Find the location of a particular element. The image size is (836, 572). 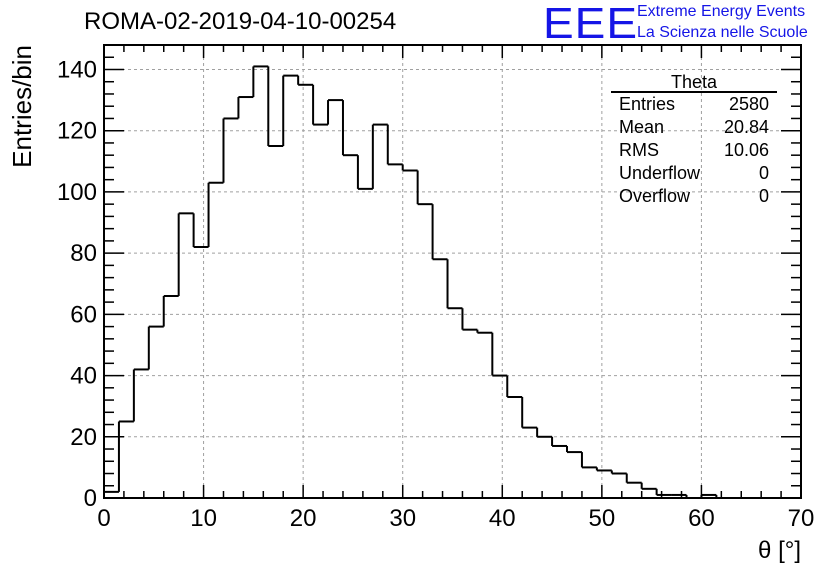

stats-row-overflow: Overflow 0 is located at coordinates (694, 196).